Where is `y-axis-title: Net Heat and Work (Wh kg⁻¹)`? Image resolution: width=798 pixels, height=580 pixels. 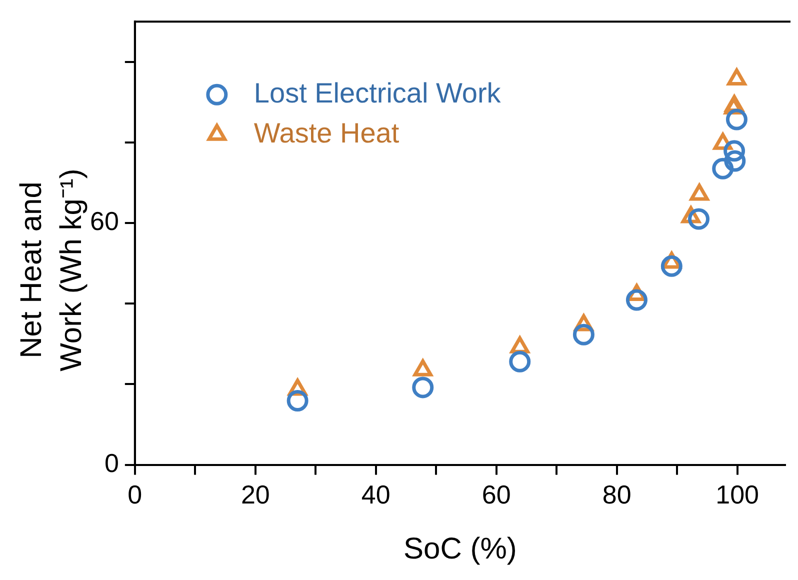
y-axis-title: Net Heat and Work (Wh kg⁻¹) is located at coordinates (51, 270).